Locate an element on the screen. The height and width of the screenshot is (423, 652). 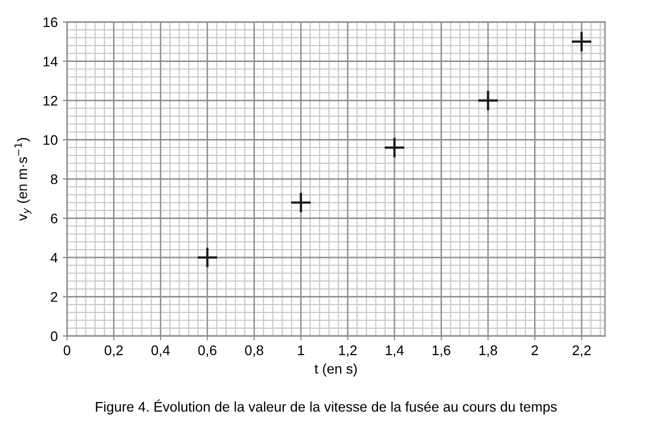
text: Figure 4. Évolution de la valeur de la vitesse de la fusée au cours du temps is located at coordinates (326, 407).